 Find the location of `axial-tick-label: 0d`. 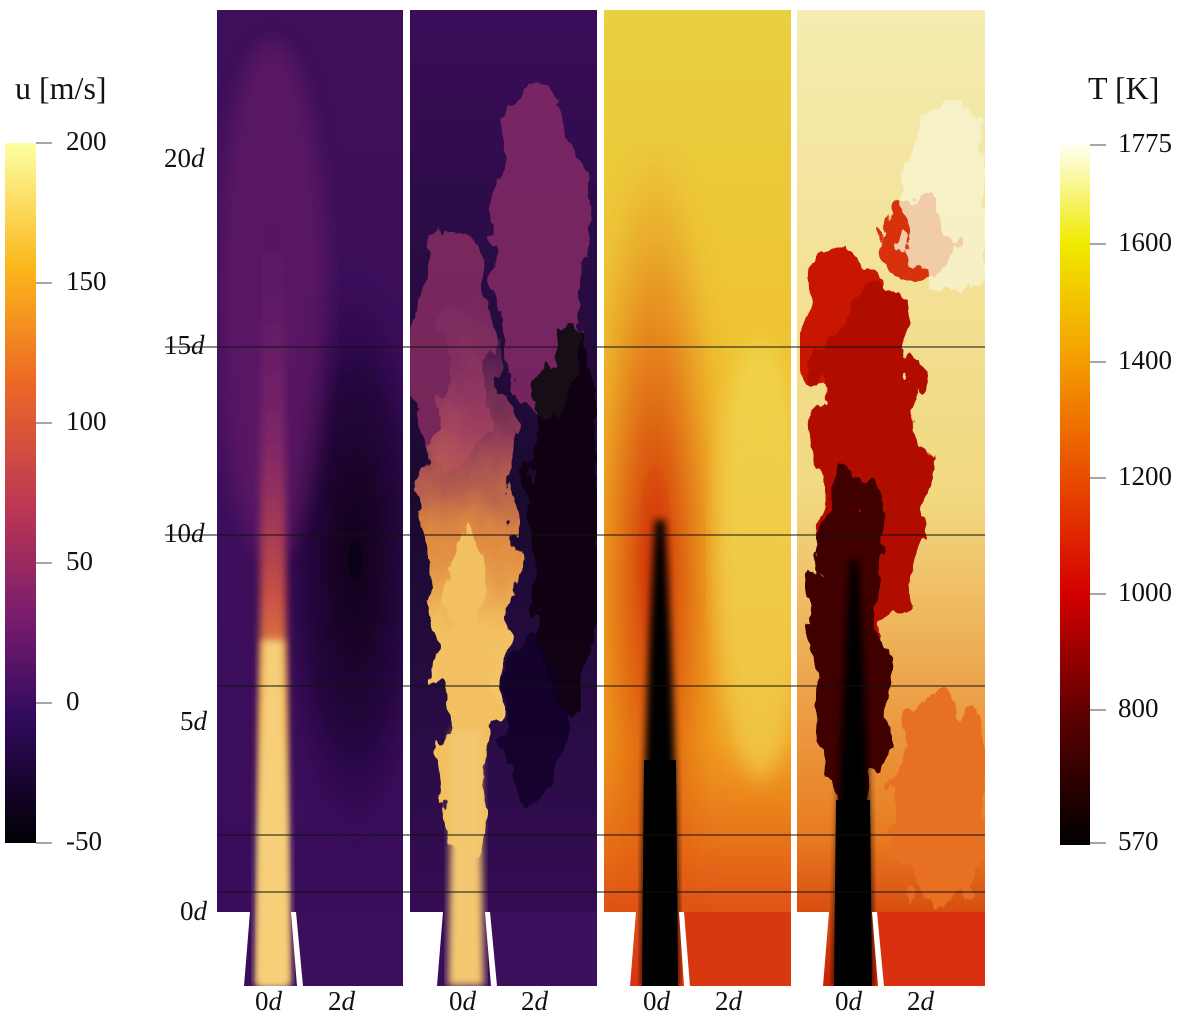

axial-tick-label: 0d is located at coordinates (193, 911).